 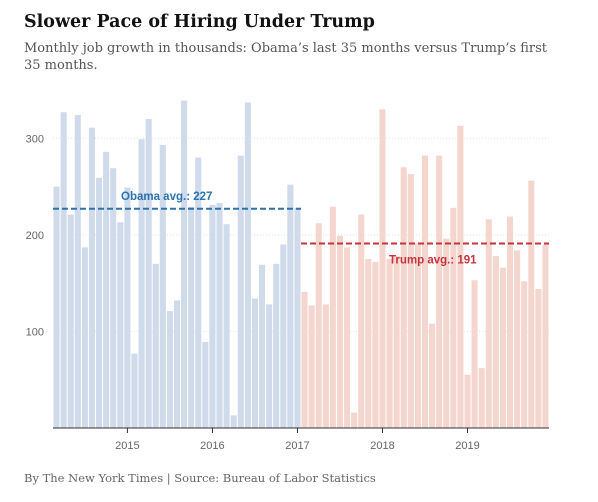 What do you see at coordinates (166, 197) in the screenshot?
I see `obama-average-label: Obama avg.: 227` at bounding box center [166, 197].